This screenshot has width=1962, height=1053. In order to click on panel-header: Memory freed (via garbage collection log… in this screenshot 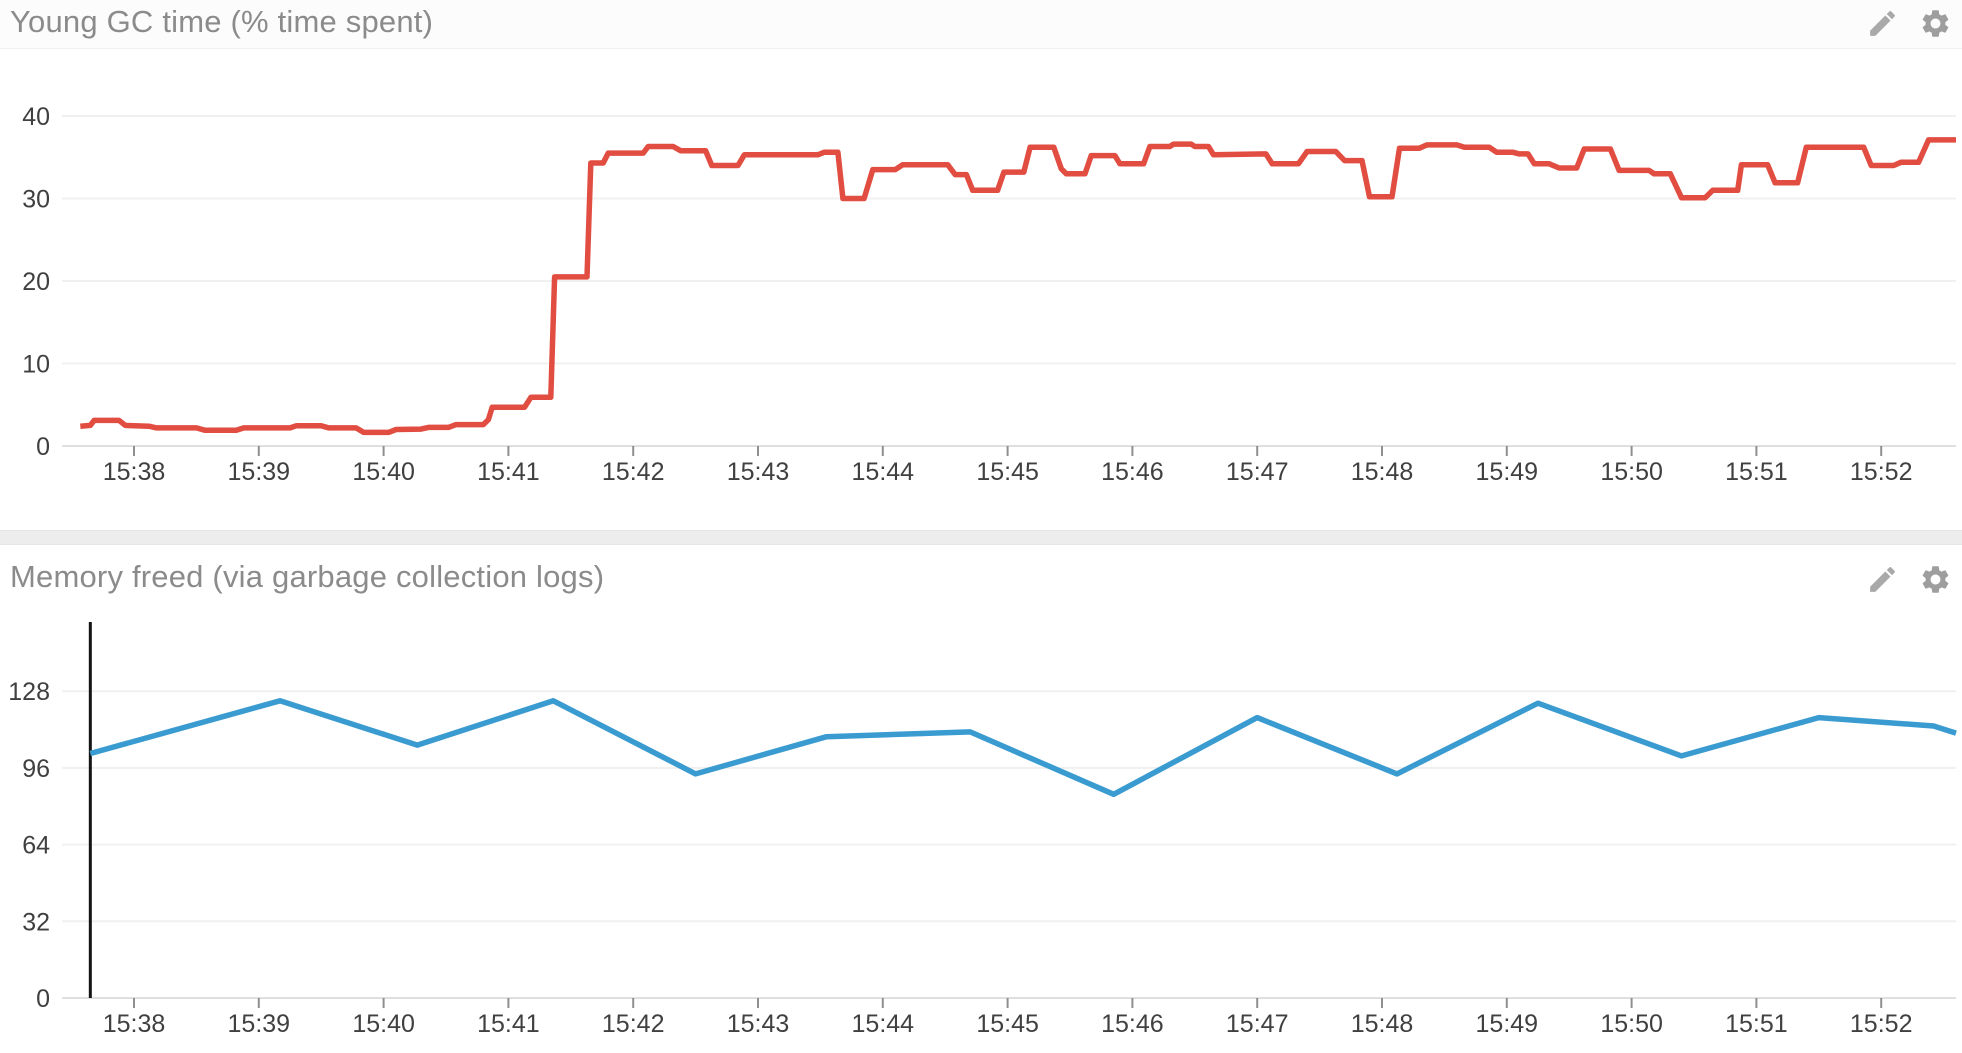, I will do `click(981, 570)`.